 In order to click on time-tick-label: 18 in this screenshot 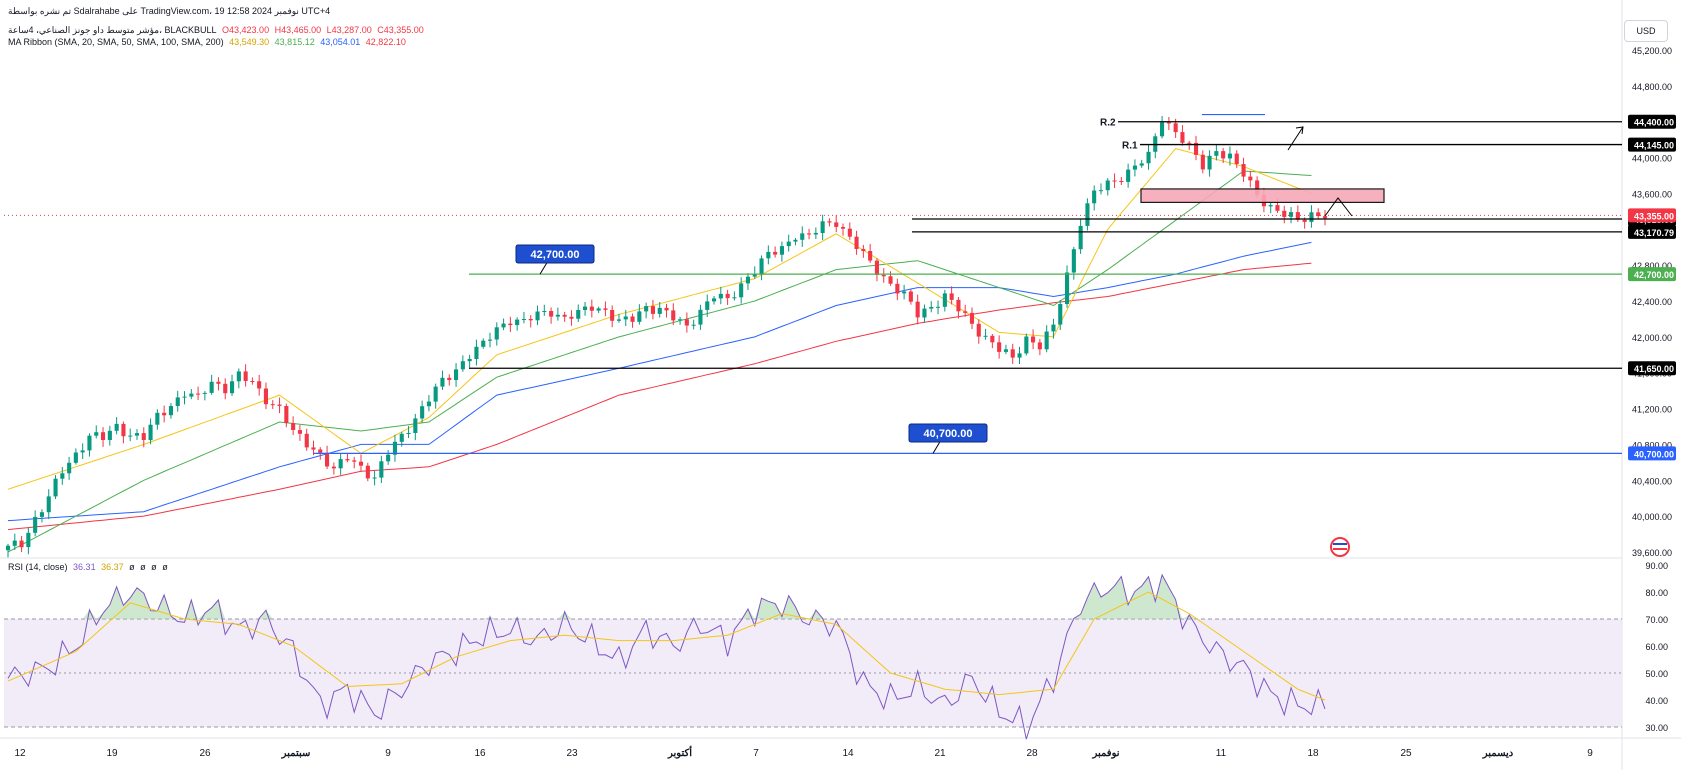, I will do `click(1313, 753)`.